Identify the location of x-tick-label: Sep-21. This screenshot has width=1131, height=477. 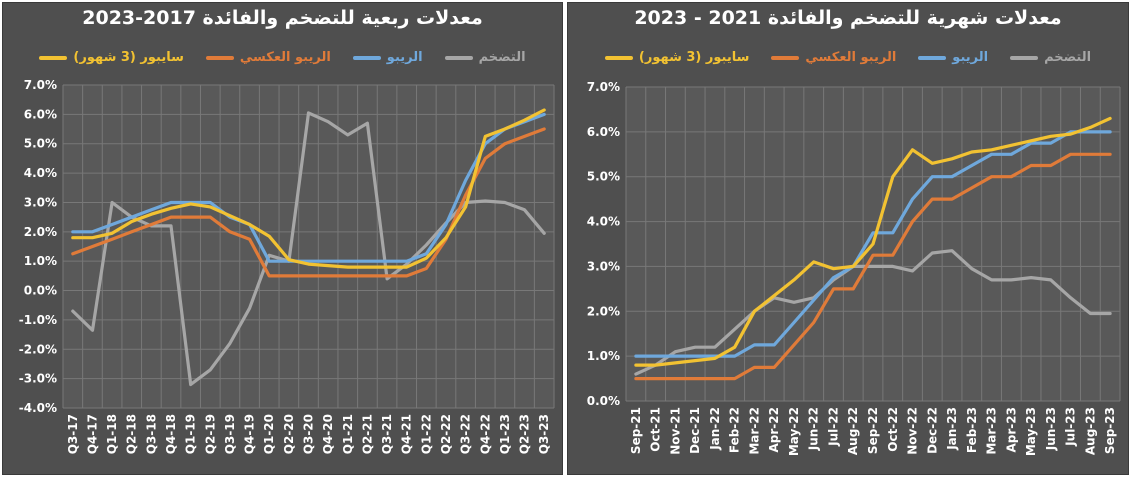
(636, 430).